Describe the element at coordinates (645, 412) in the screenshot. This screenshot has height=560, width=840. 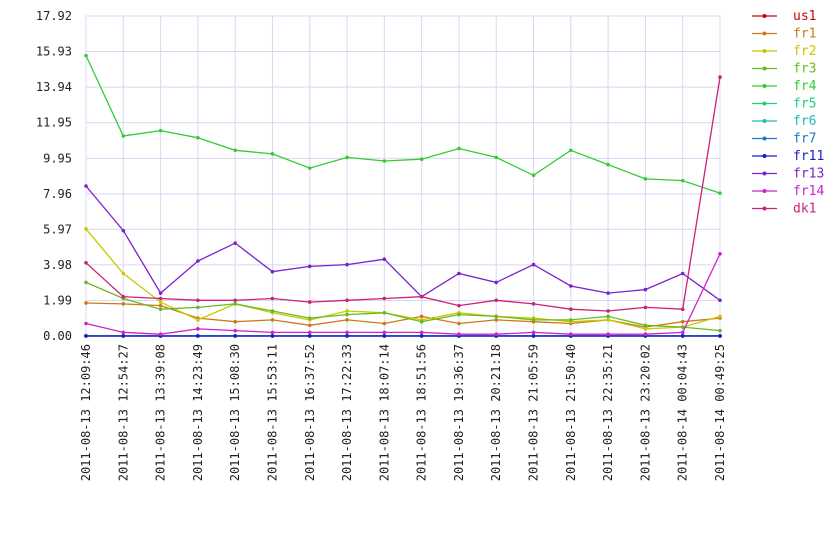
I see `x-tick-label: 2011-08-13 23:20:02` at that location.